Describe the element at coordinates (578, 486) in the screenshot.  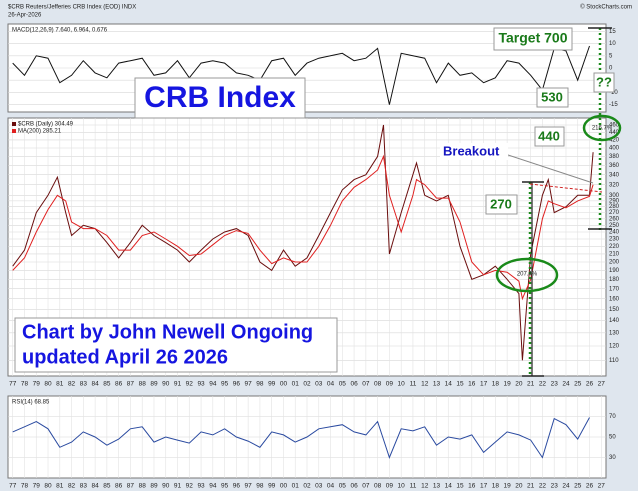
I see `x-tick-label: 25` at that location.